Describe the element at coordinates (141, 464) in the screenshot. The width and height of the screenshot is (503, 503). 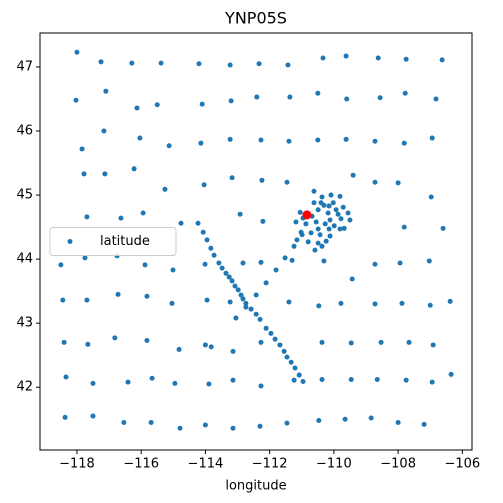
I see `x-tick-label: −116` at that location.